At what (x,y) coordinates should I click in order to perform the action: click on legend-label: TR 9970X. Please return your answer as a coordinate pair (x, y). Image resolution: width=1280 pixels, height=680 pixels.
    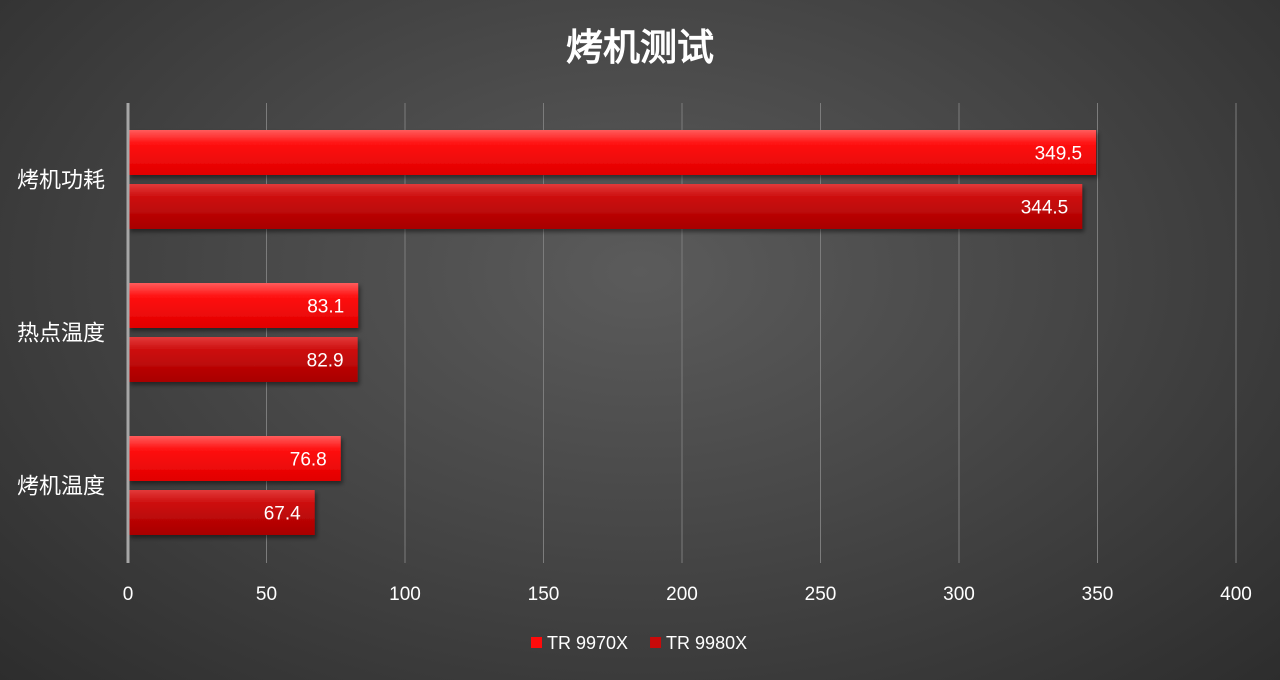
    Looking at the image, I should click on (587, 643).